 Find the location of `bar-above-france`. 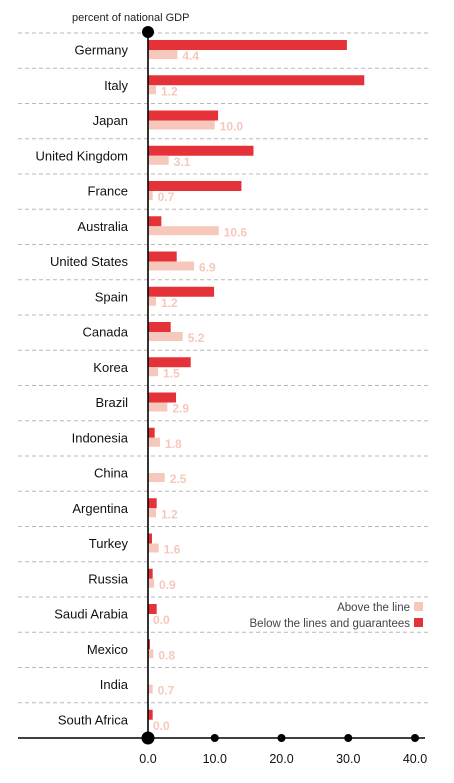

bar-above-france is located at coordinates (150, 195).